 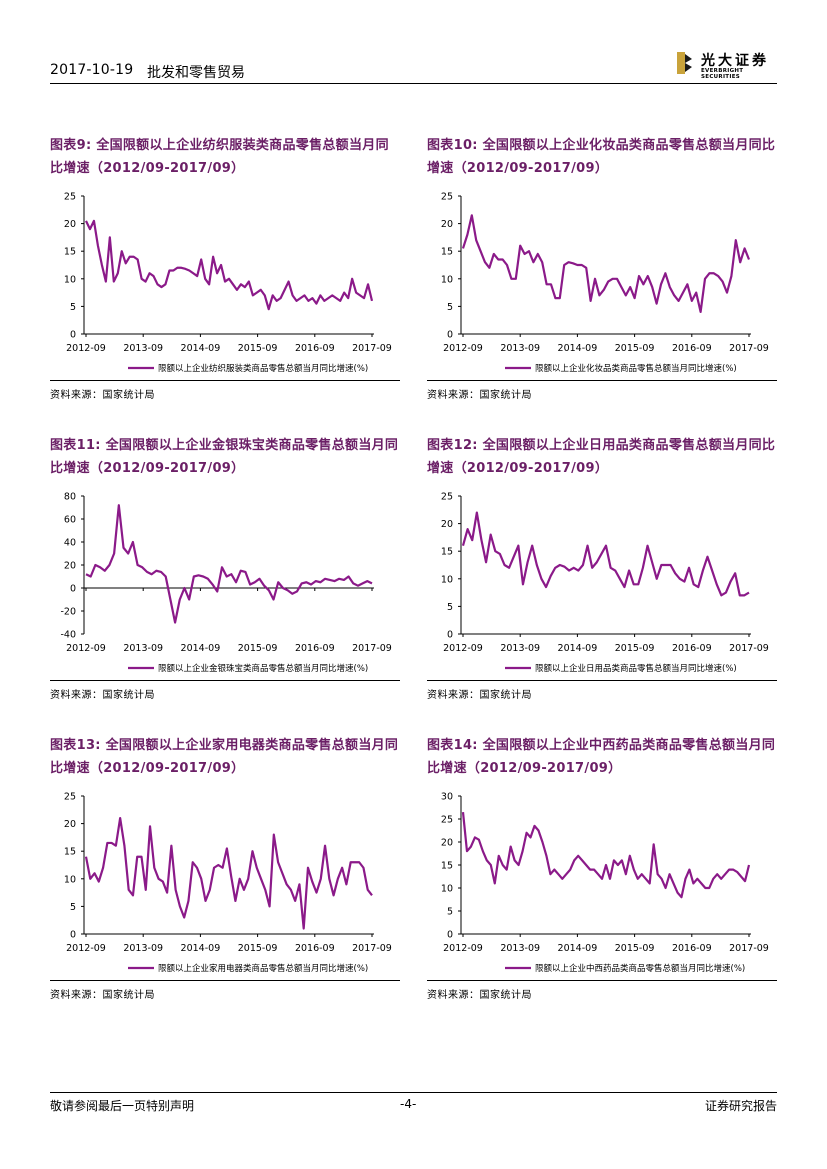 What do you see at coordinates (263, 968) in the screenshot?
I see `legend-label: 限额以上企业家用电器类商品零售总额当月同比增速(%)` at bounding box center [263, 968].